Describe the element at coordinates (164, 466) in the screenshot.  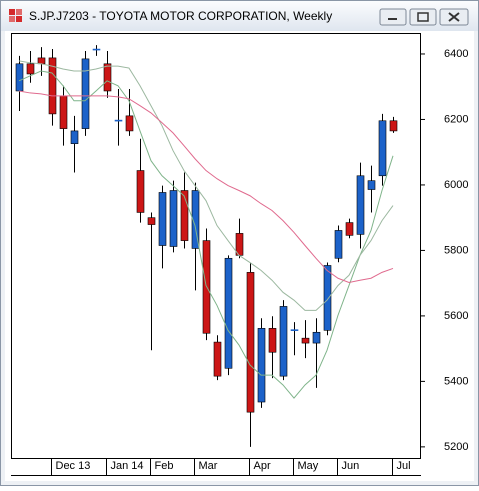
I see `x-tick-label: Feb` at that location.